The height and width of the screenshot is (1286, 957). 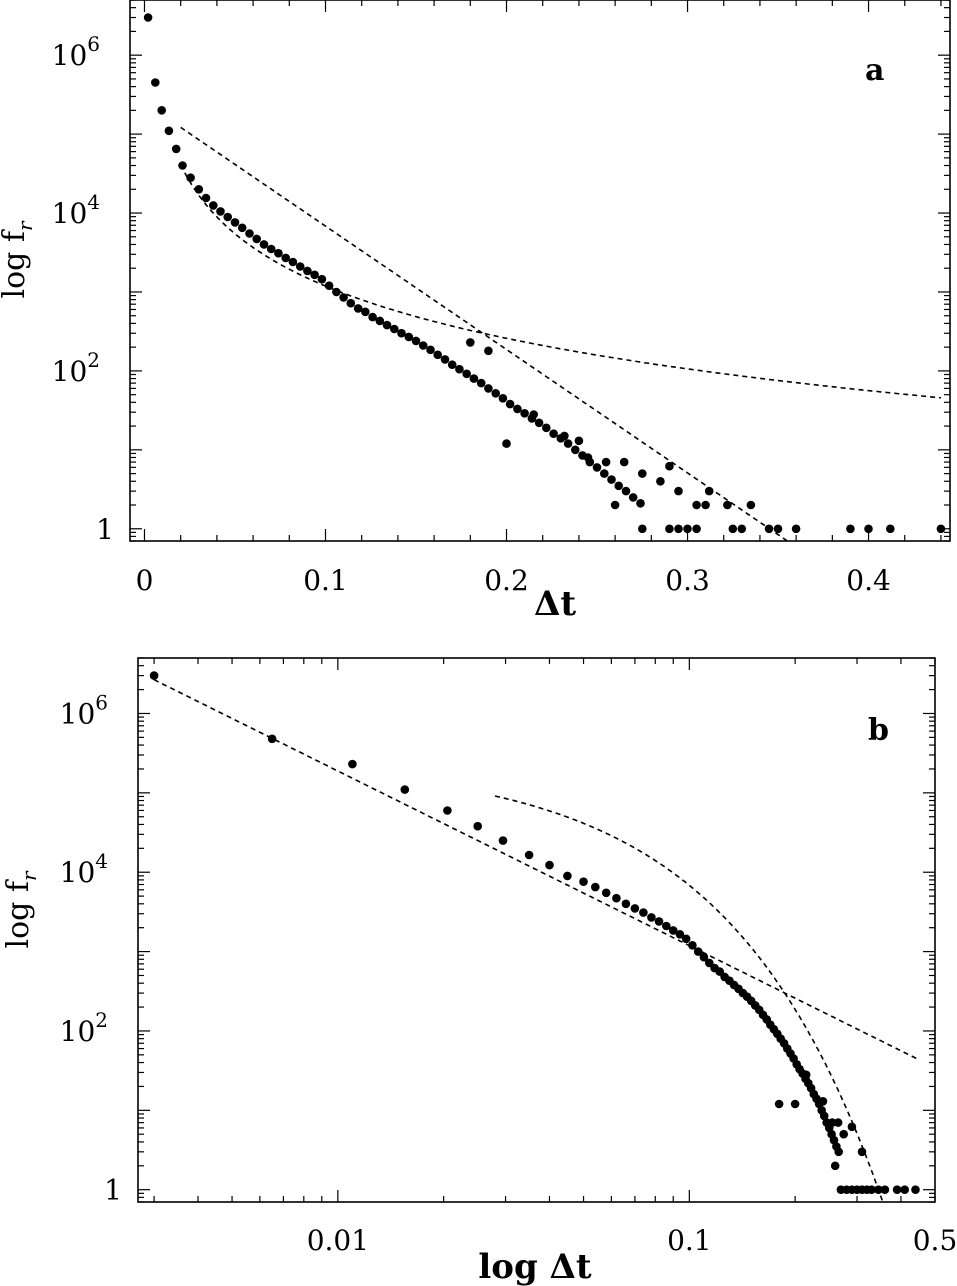 I want to click on x-tick-label: 0.3, so click(x=687, y=580).